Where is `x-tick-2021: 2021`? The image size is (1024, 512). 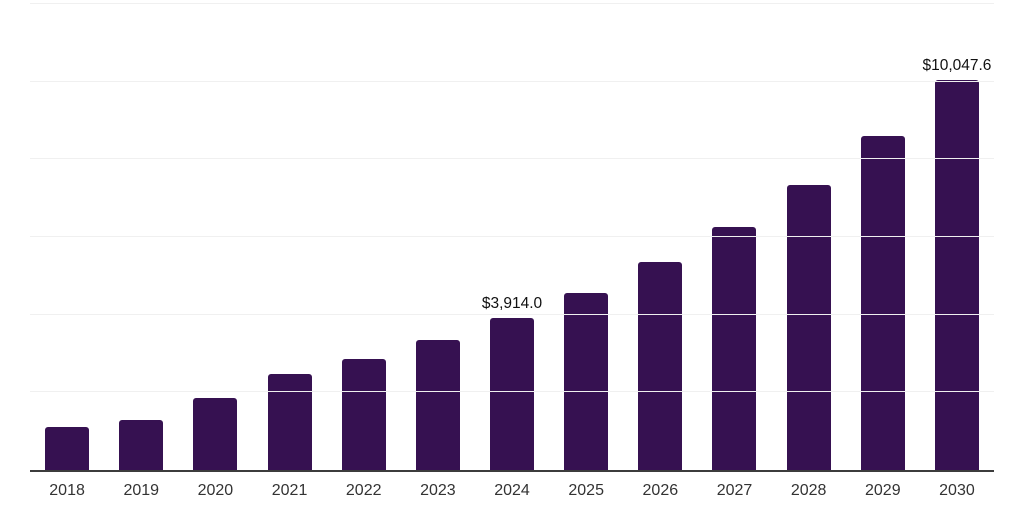
x-tick-2021: 2021 is located at coordinates (289, 490).